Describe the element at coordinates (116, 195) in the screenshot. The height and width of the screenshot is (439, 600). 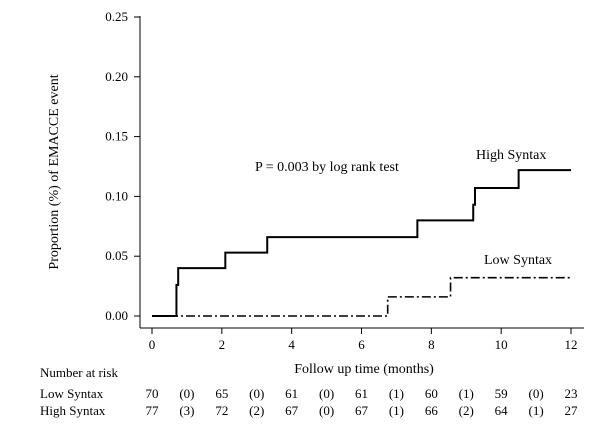
I see `y-tick-label: 0.10` at that location.